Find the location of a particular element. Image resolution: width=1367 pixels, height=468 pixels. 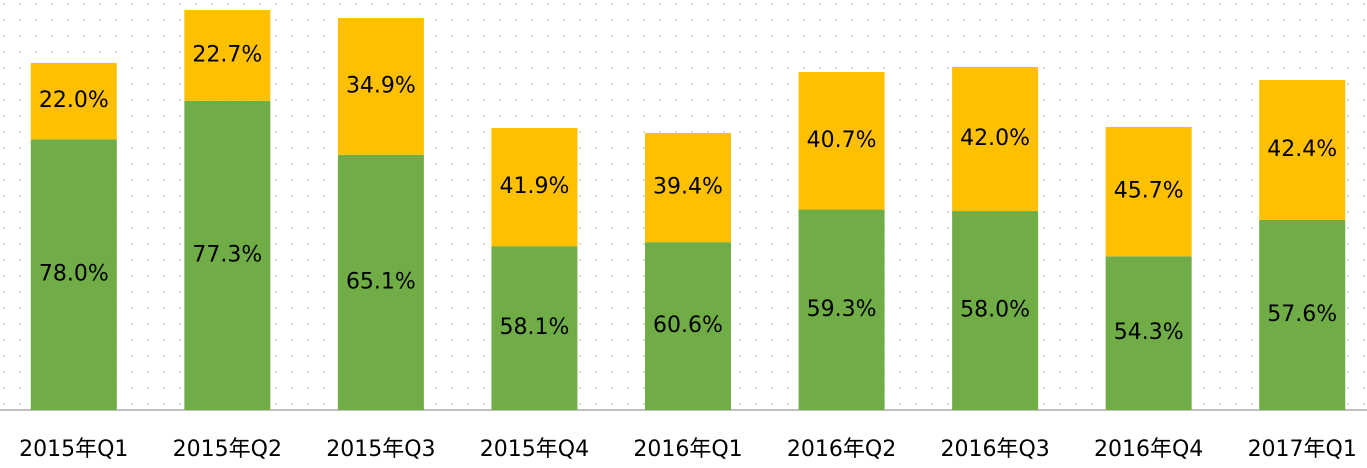

data-label: 58.1% is located at coordinates (534, 327).